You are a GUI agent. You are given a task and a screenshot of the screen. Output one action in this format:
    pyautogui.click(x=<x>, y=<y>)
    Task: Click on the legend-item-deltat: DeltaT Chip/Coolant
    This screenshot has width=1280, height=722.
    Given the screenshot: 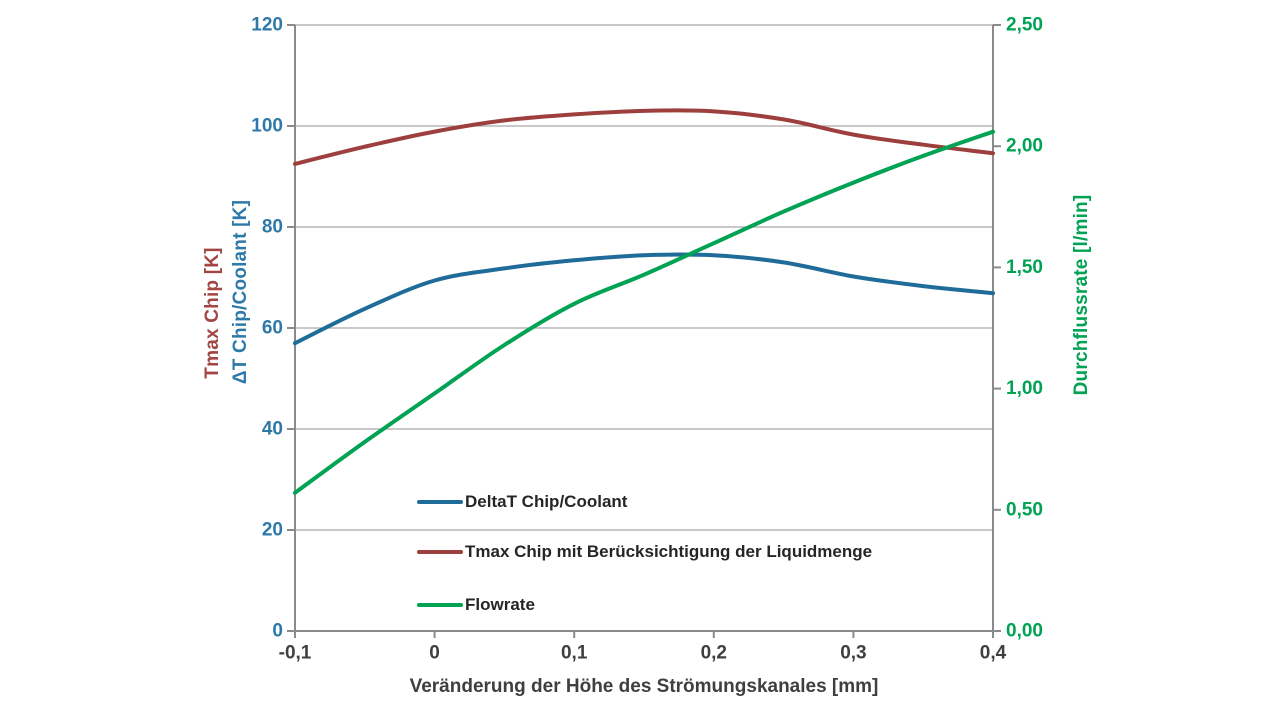 What is the action you would take?
    pyautogui.click(x=522, y=501)
    